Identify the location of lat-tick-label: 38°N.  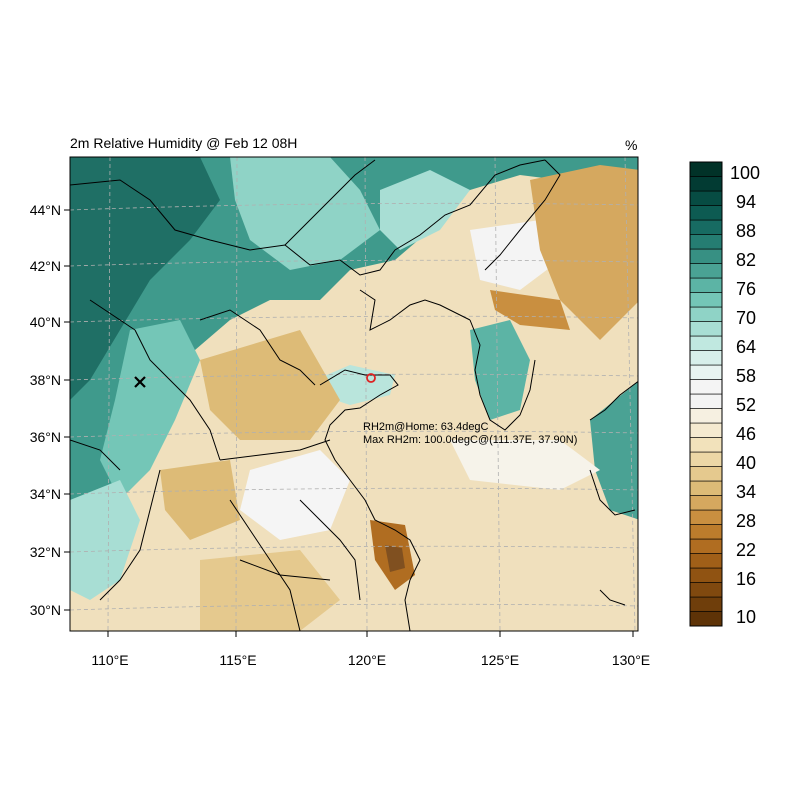
(45, 380).